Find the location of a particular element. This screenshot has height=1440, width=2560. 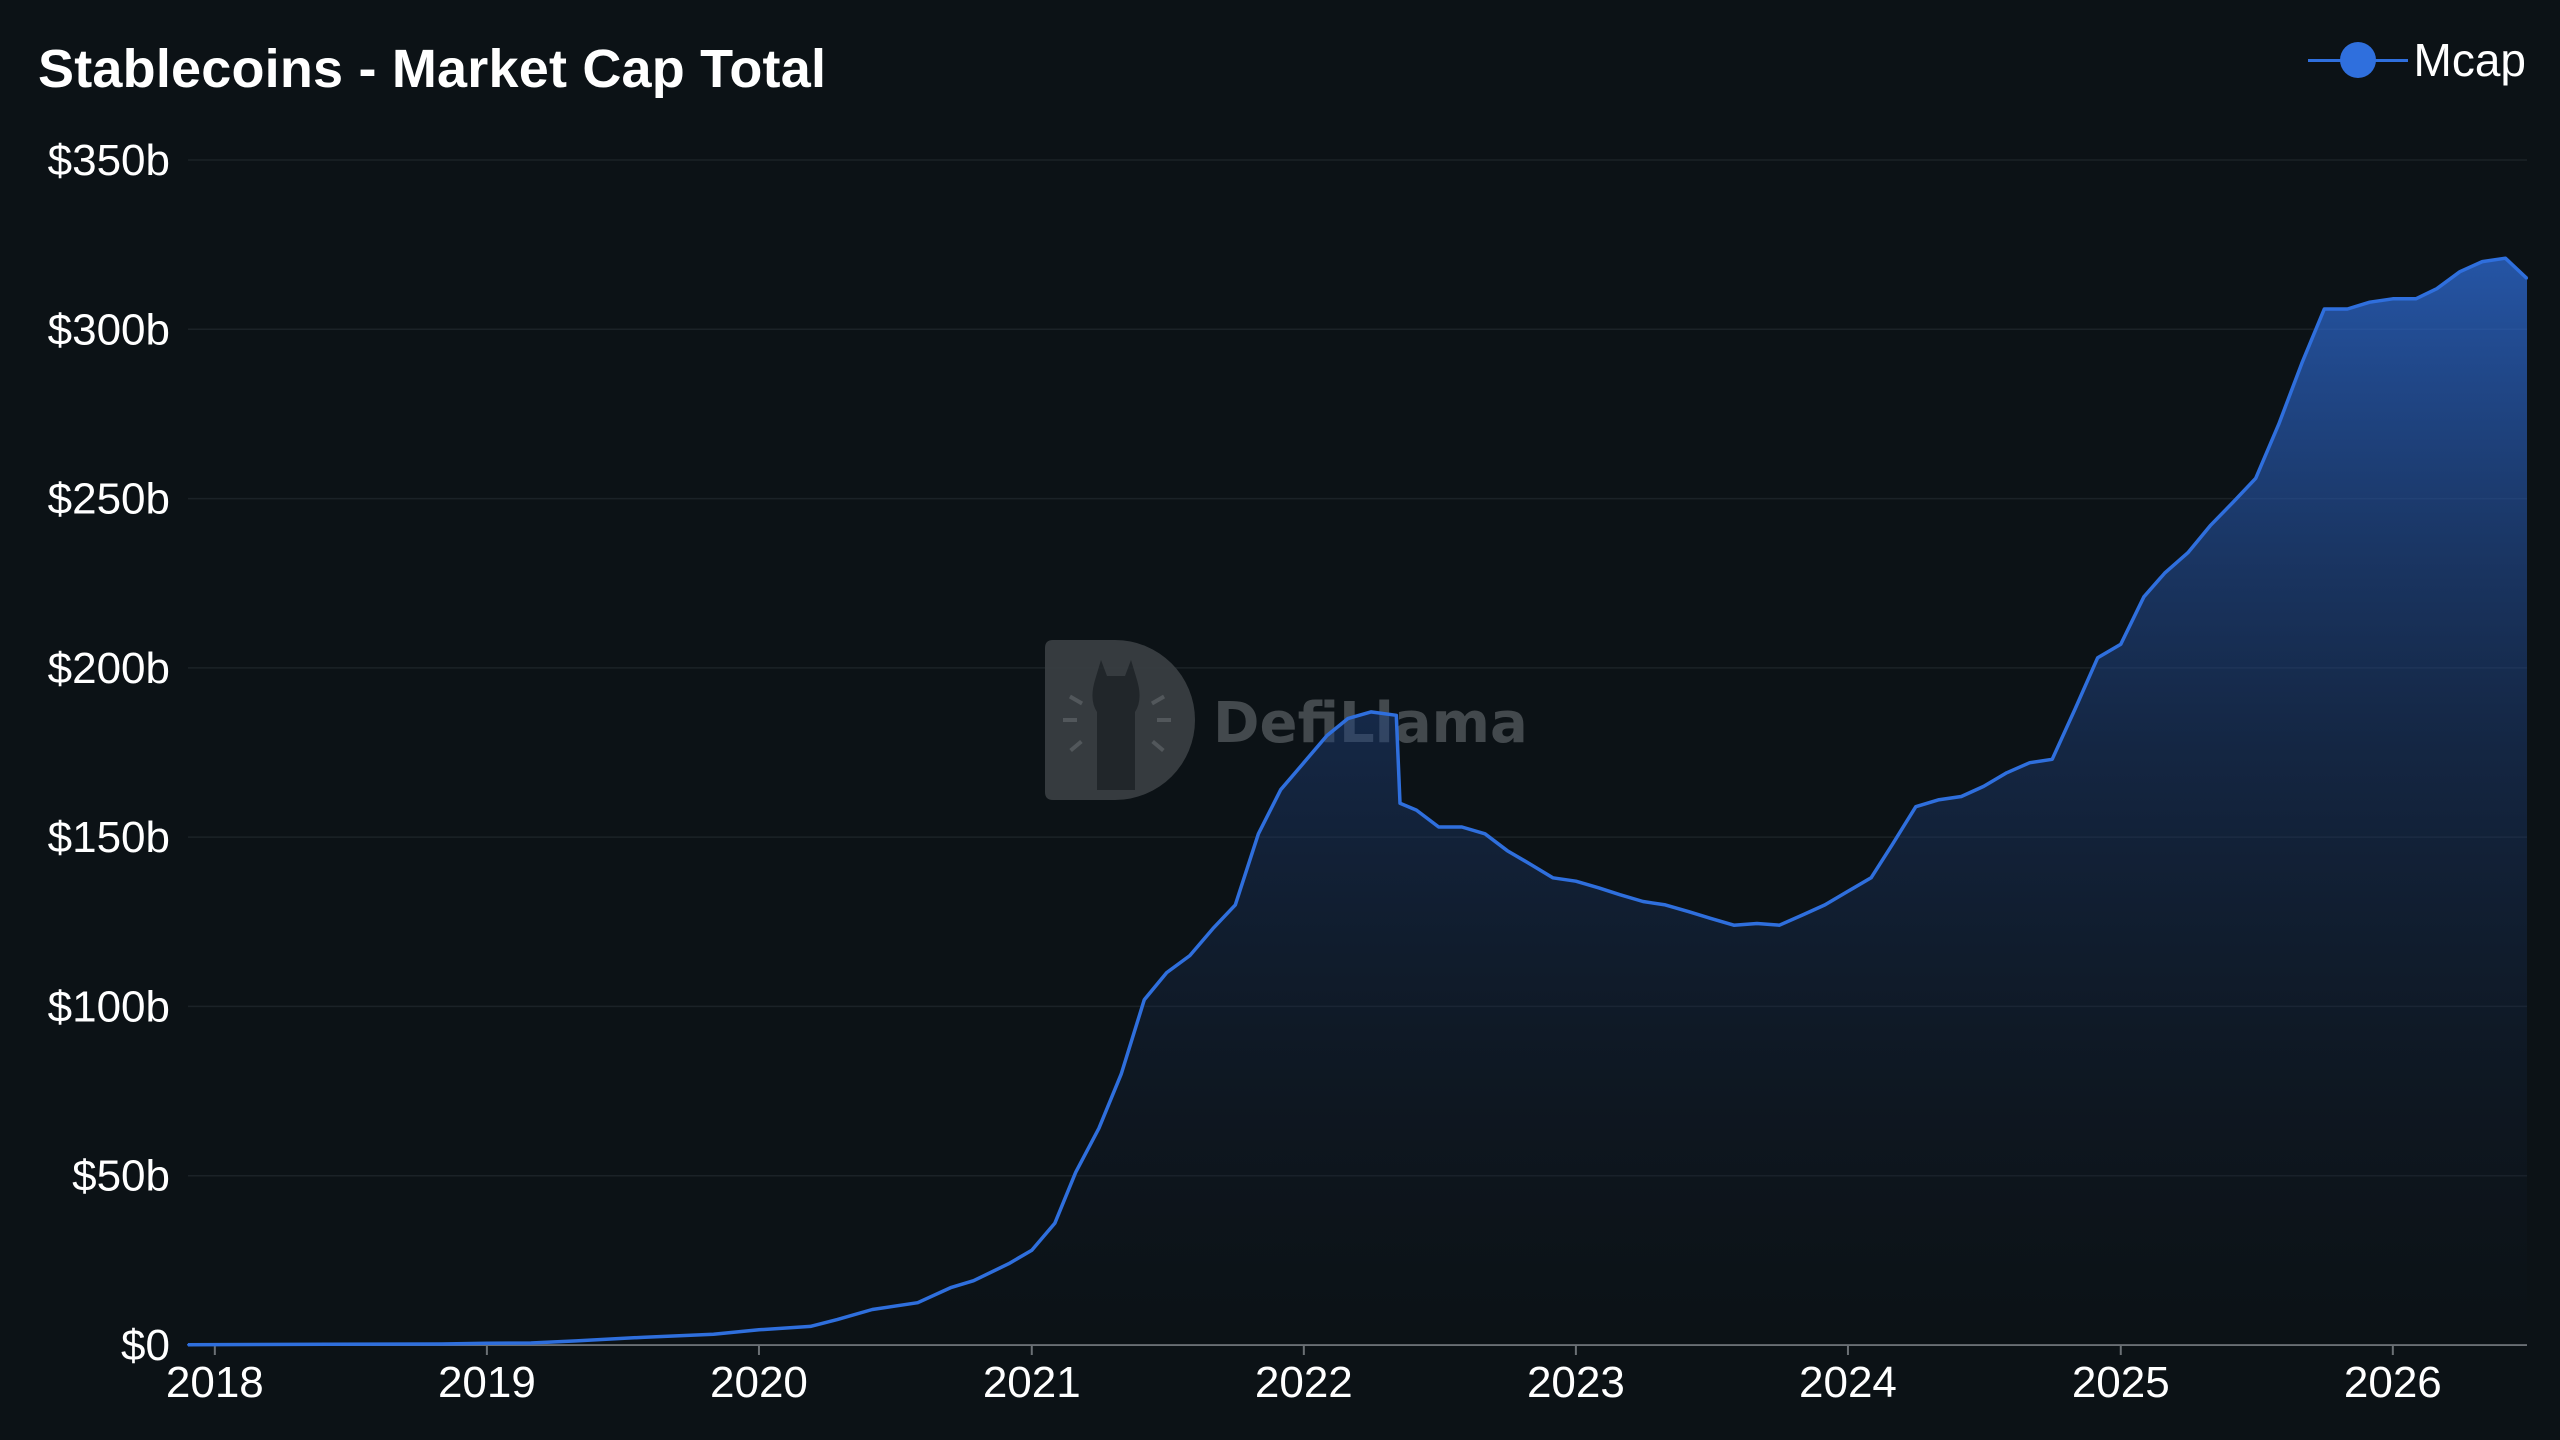

x-tick-label: 2020 is located at coordinates (759, 1382).